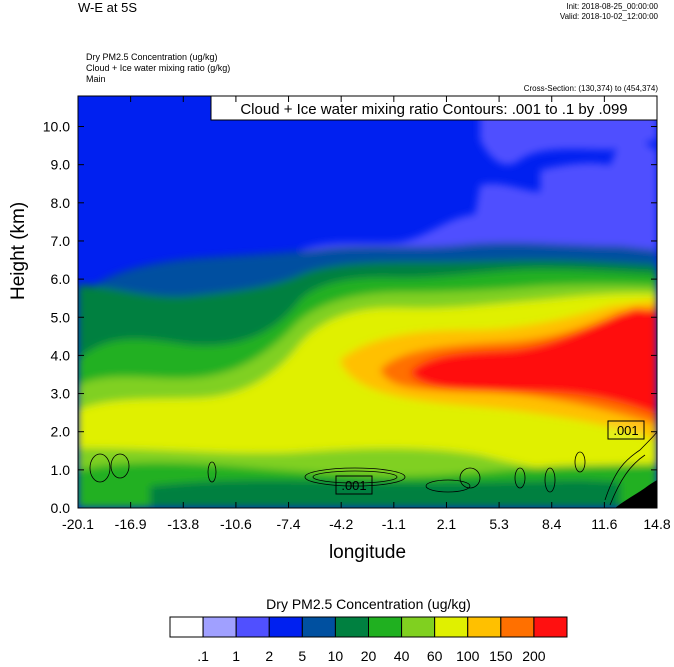  I want to click on y-tick-label: 7.0, so click(61, 241).